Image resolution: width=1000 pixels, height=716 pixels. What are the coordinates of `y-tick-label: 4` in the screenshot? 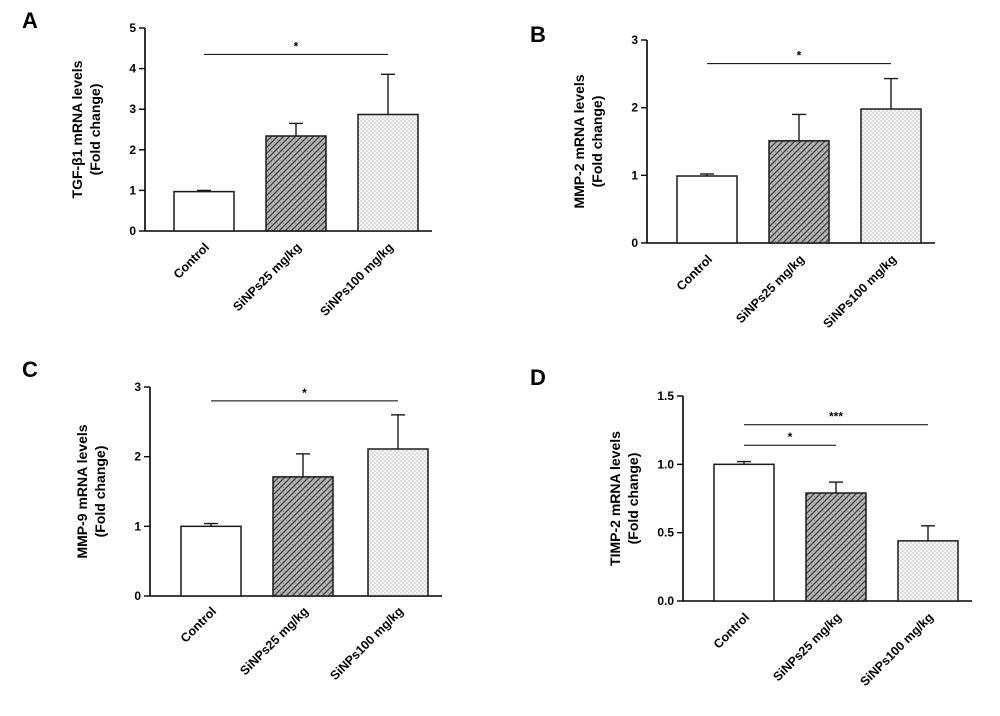 It's located at (132, 69).